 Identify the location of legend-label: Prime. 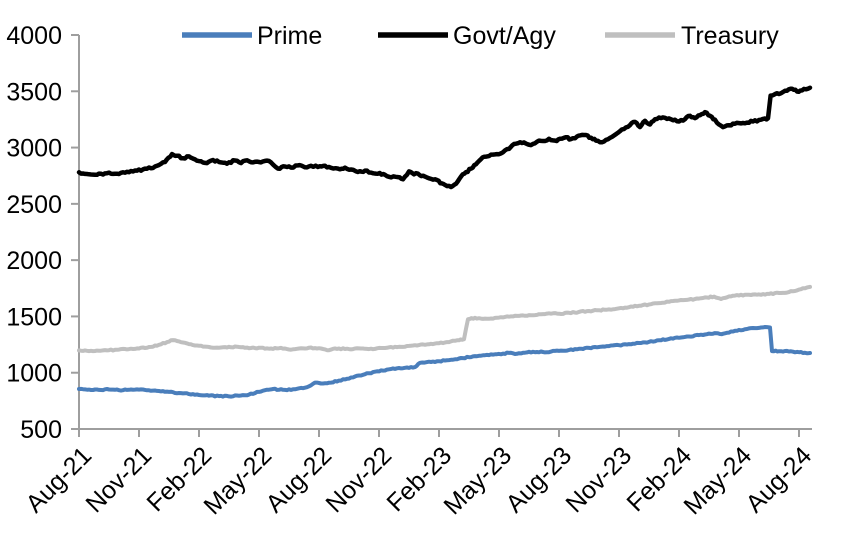
(289, 36).